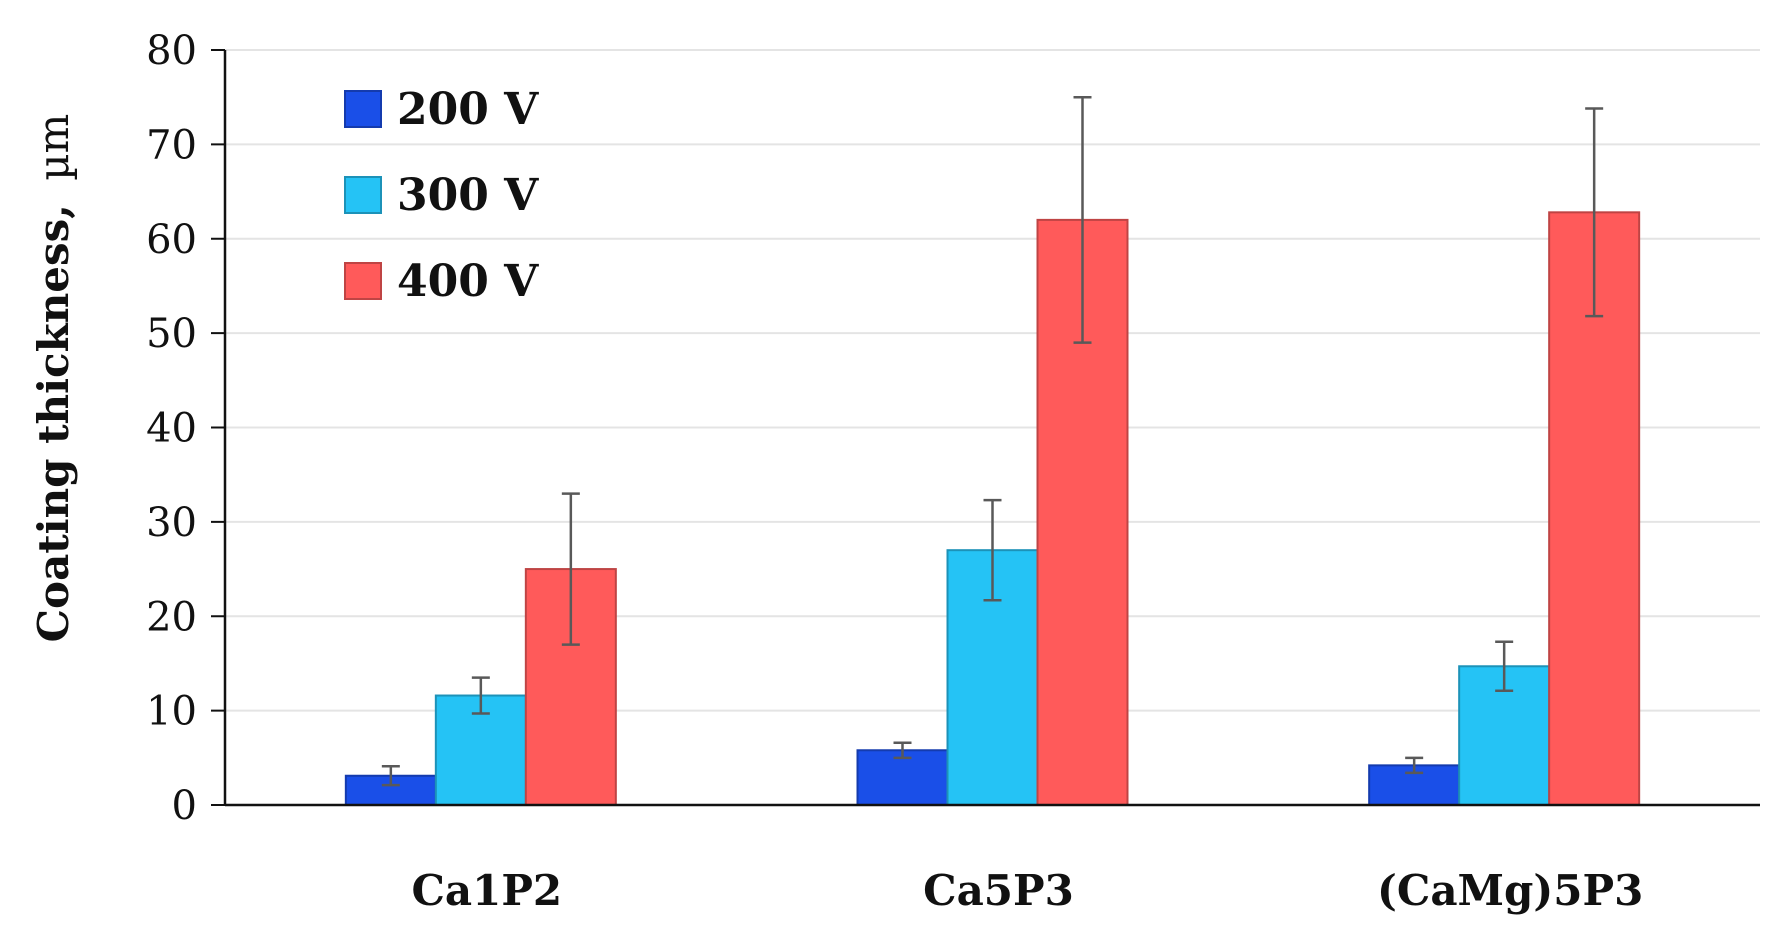  I want to click on legend-item-200v: 200 V, so click(441, 109).